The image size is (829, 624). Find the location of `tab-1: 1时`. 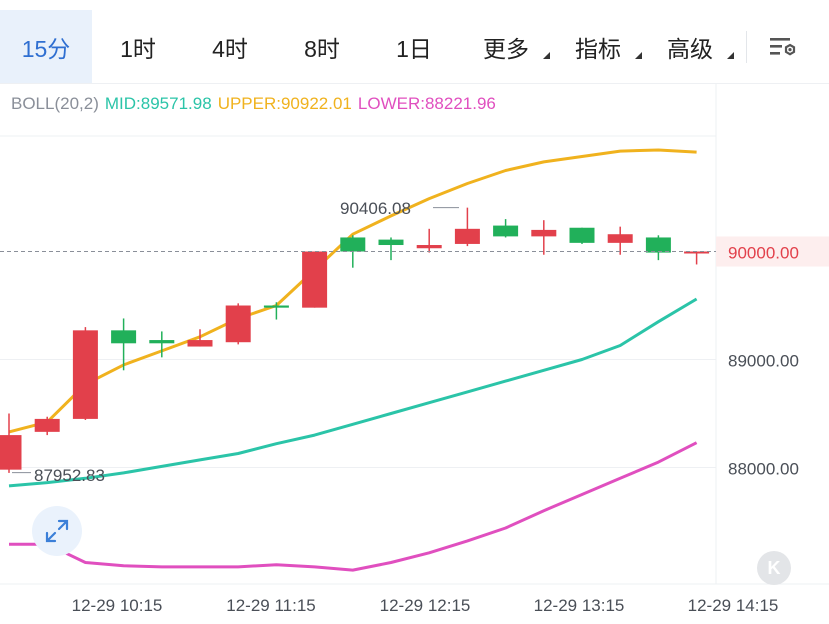

tab-1: 1时 is located at coordinates (138, 46).